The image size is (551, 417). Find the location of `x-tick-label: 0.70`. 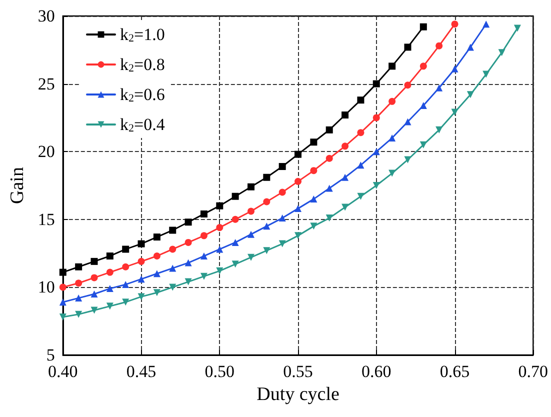

x-tick-label: 0.70 is located at coordinates (533, 371).